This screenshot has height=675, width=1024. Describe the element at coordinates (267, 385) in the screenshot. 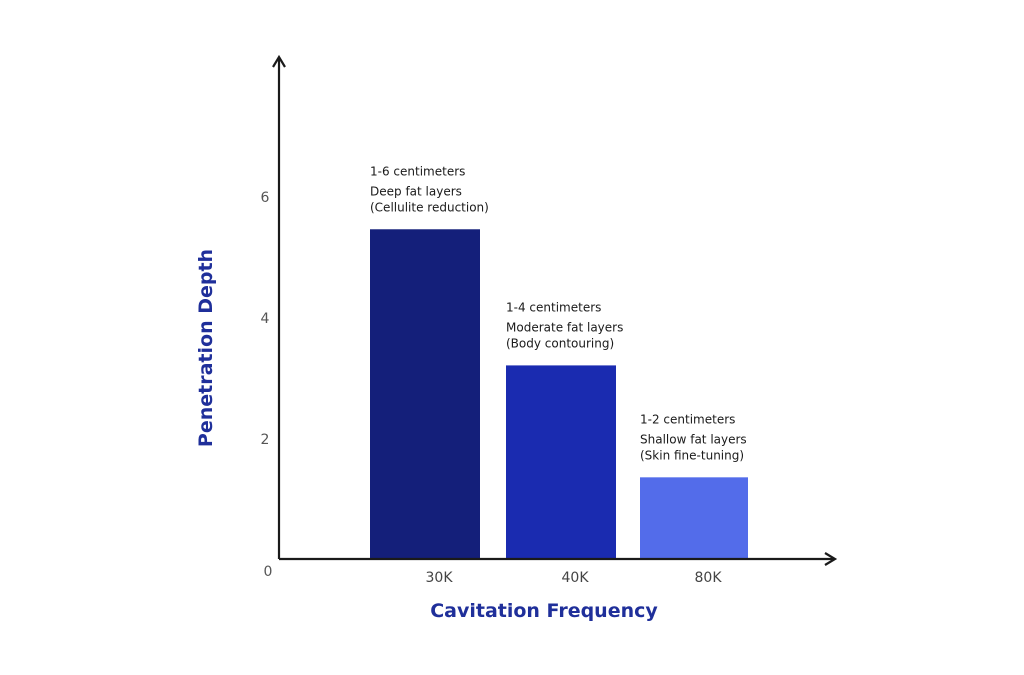

I see `y-ticks-group: 0 2 4 6` at that location.